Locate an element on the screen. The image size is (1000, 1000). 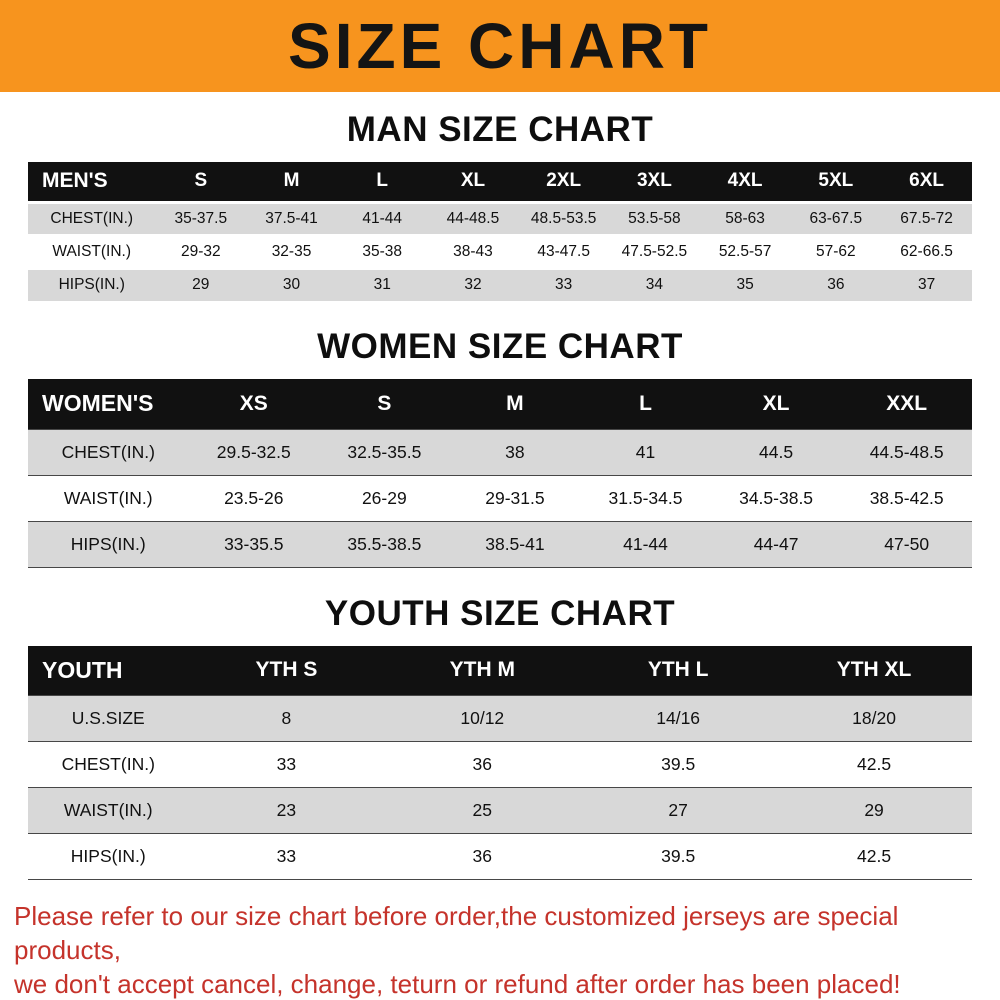
size-column-header: YTH XL is located at coordinates (874, 670).